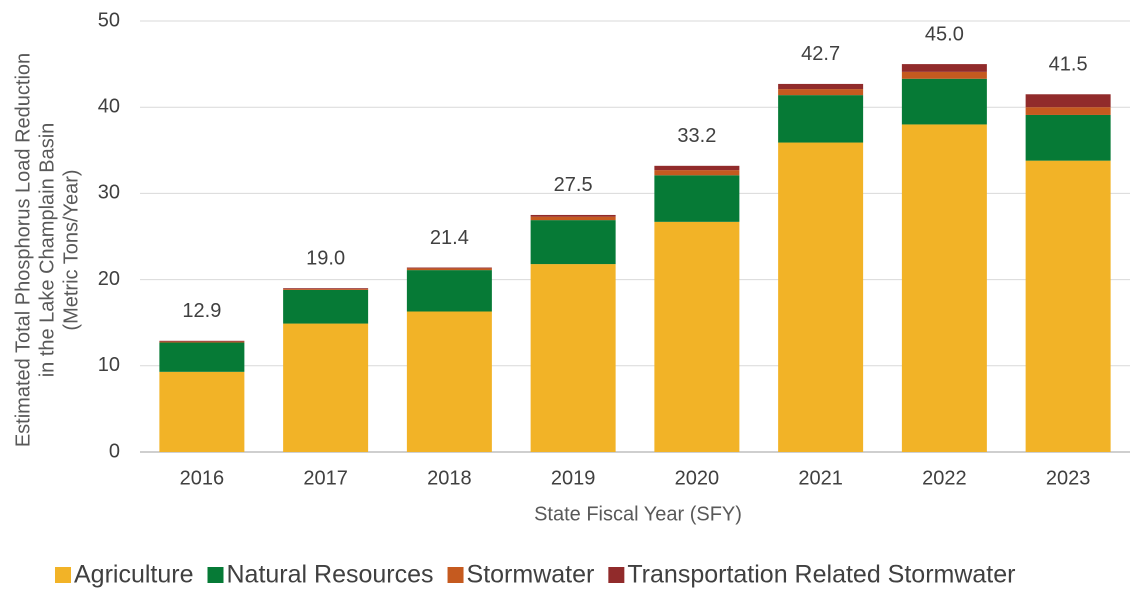  I want to click on total-label: 19.0, so click(325, 259).